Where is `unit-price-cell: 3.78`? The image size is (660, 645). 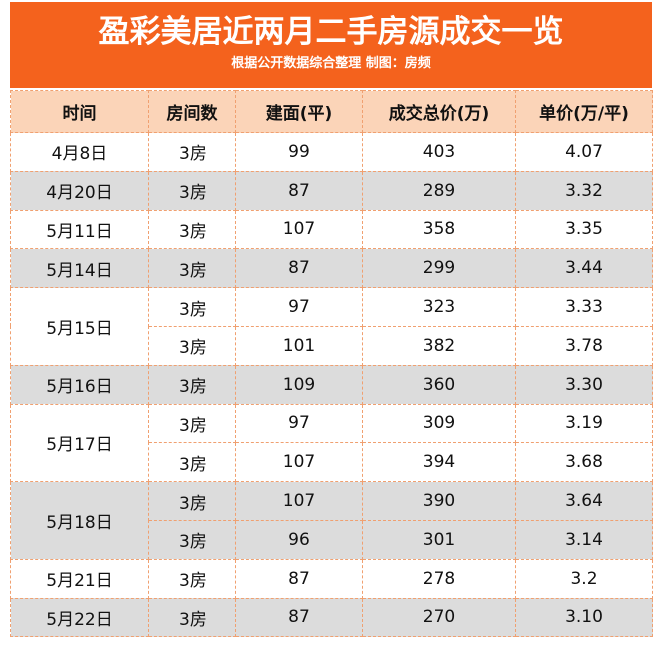
unit-price-cell: 3.78 is located at coordinates (584, 345).